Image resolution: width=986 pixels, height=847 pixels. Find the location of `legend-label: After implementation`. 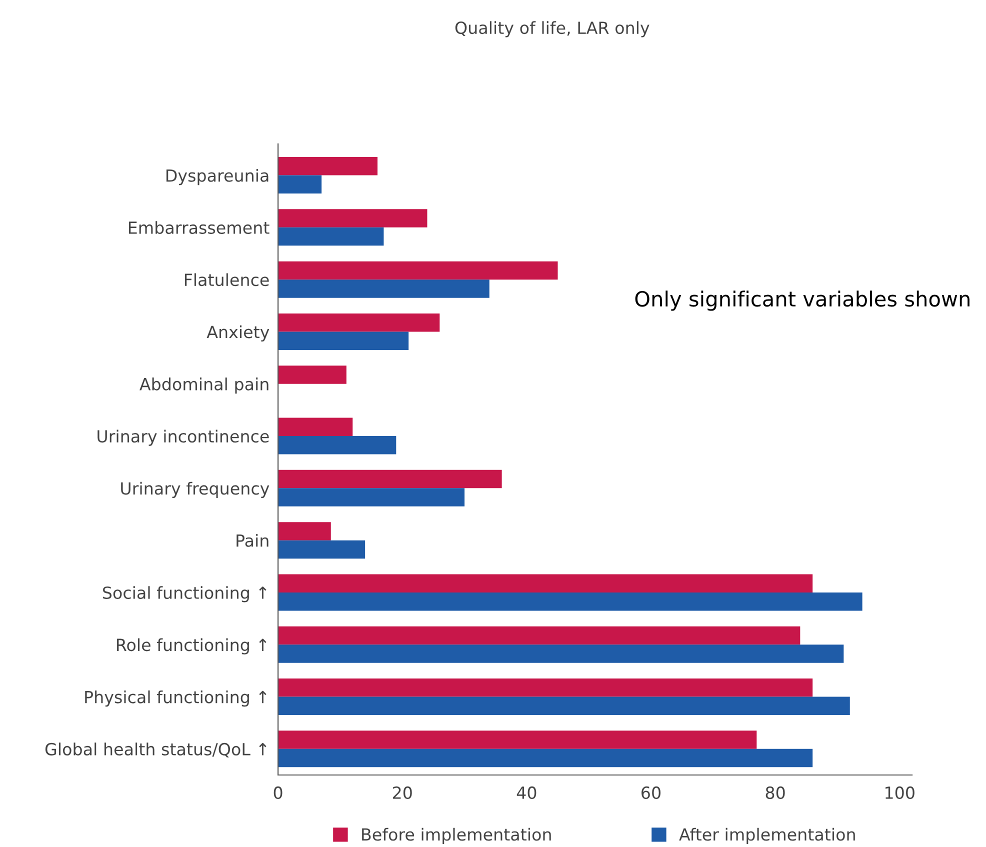

legend-label: After implementation is located at coordinates (767, 836).